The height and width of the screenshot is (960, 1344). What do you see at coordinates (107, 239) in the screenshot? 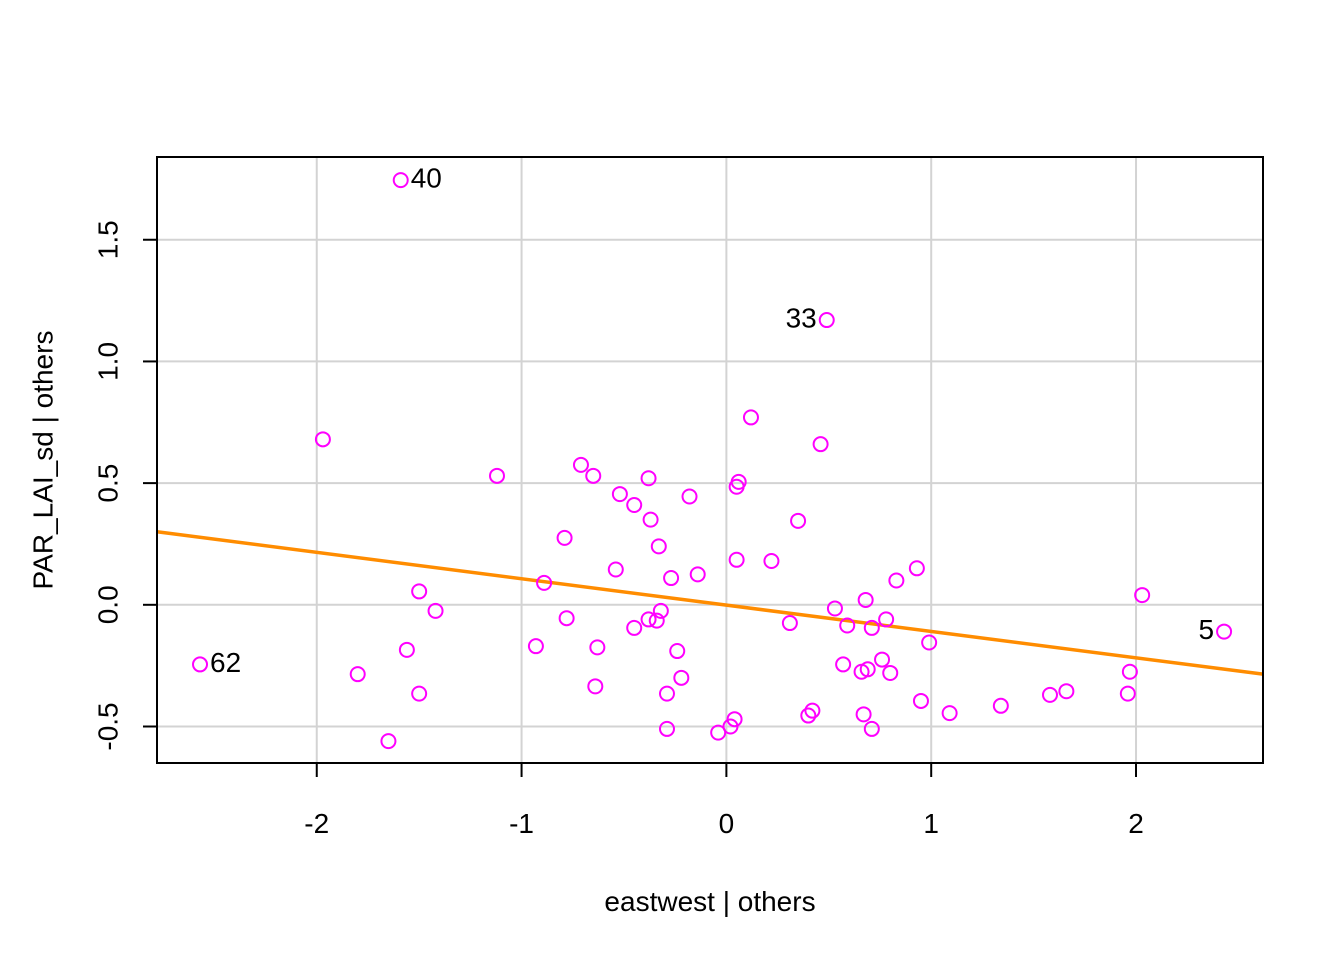
I see `y-tick-label: 1.5` at bounding box center [107, 239].